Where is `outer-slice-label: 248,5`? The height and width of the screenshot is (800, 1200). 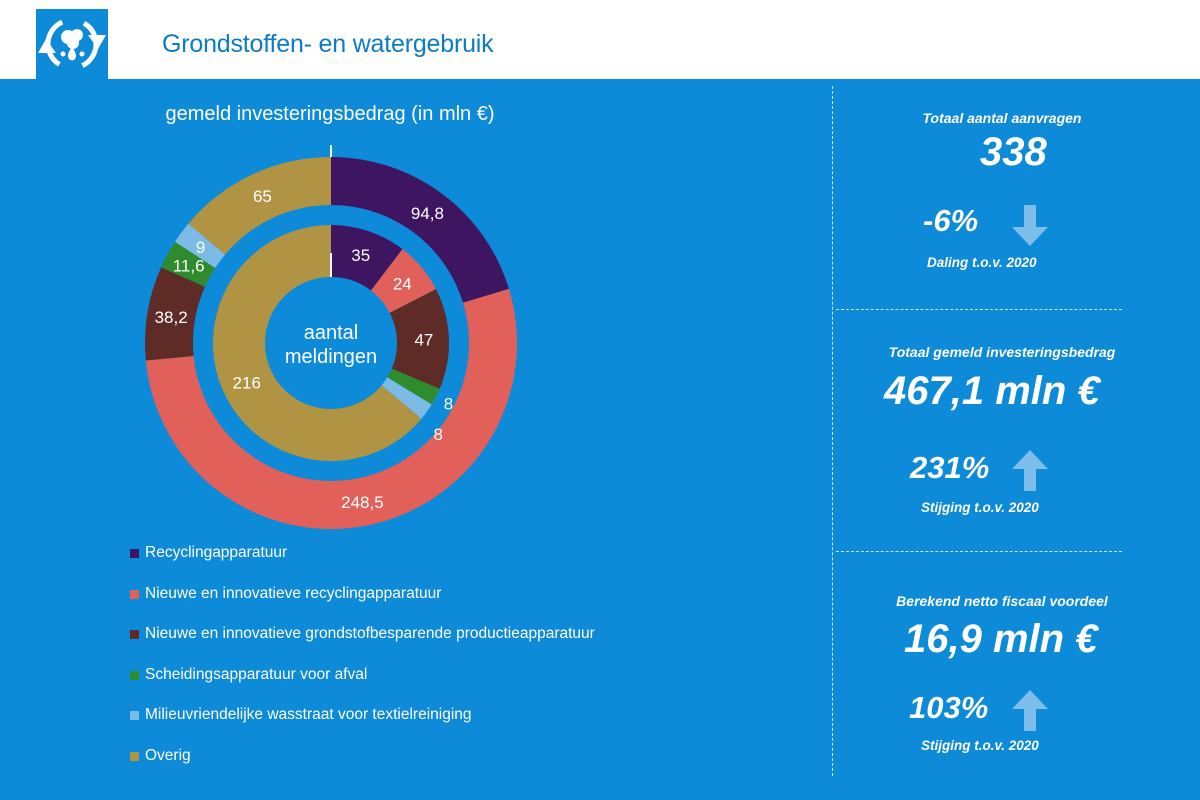 outer-slice-label: 248,5 is located at coordinates (362, 502).